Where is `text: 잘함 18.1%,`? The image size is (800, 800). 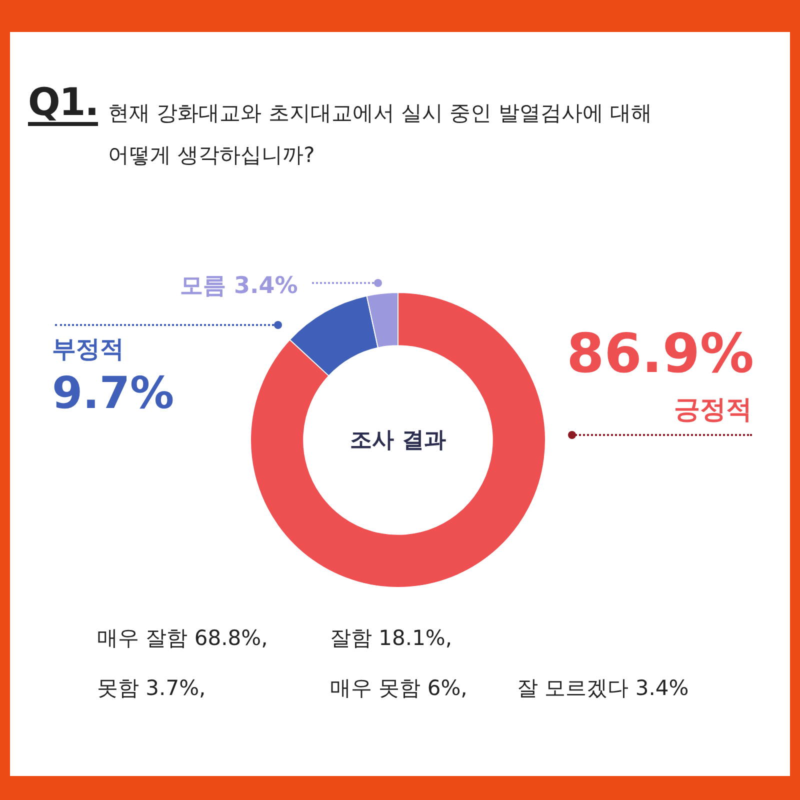
text: 잘함 18.1%, is located at coordinates (391, 638).